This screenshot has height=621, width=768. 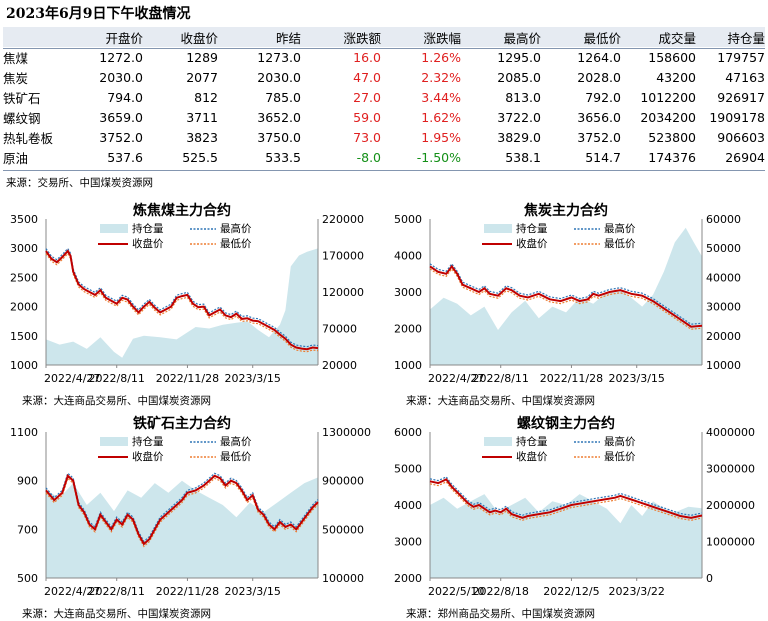 I want to click on column-header: 涨跌幅, so click(x=442, y=38).